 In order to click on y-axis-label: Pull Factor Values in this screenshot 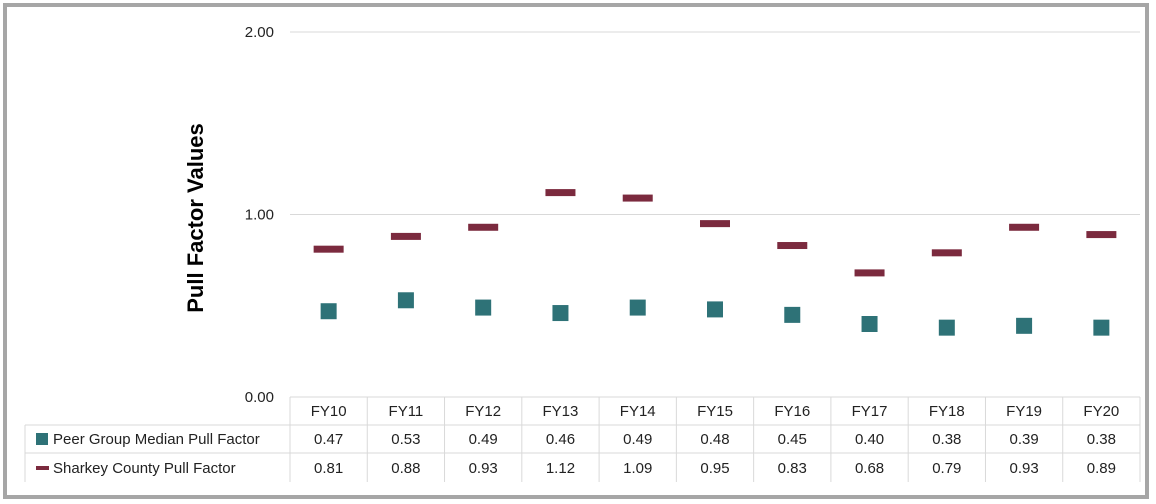, I will do `click(195, 218)`.